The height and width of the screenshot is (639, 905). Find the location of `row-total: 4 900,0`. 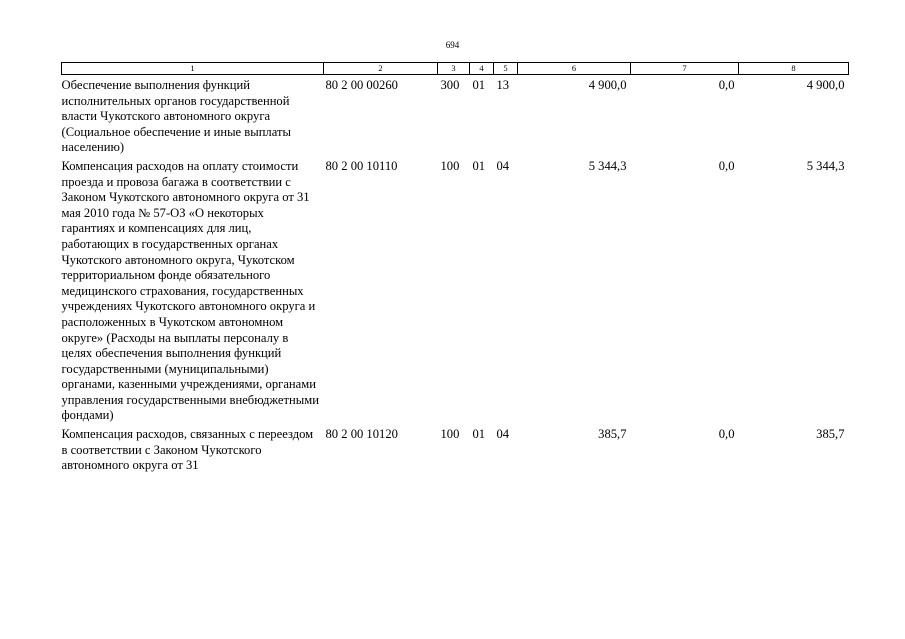

row-total: 4 900,0 is located at coordinates (825, 85).